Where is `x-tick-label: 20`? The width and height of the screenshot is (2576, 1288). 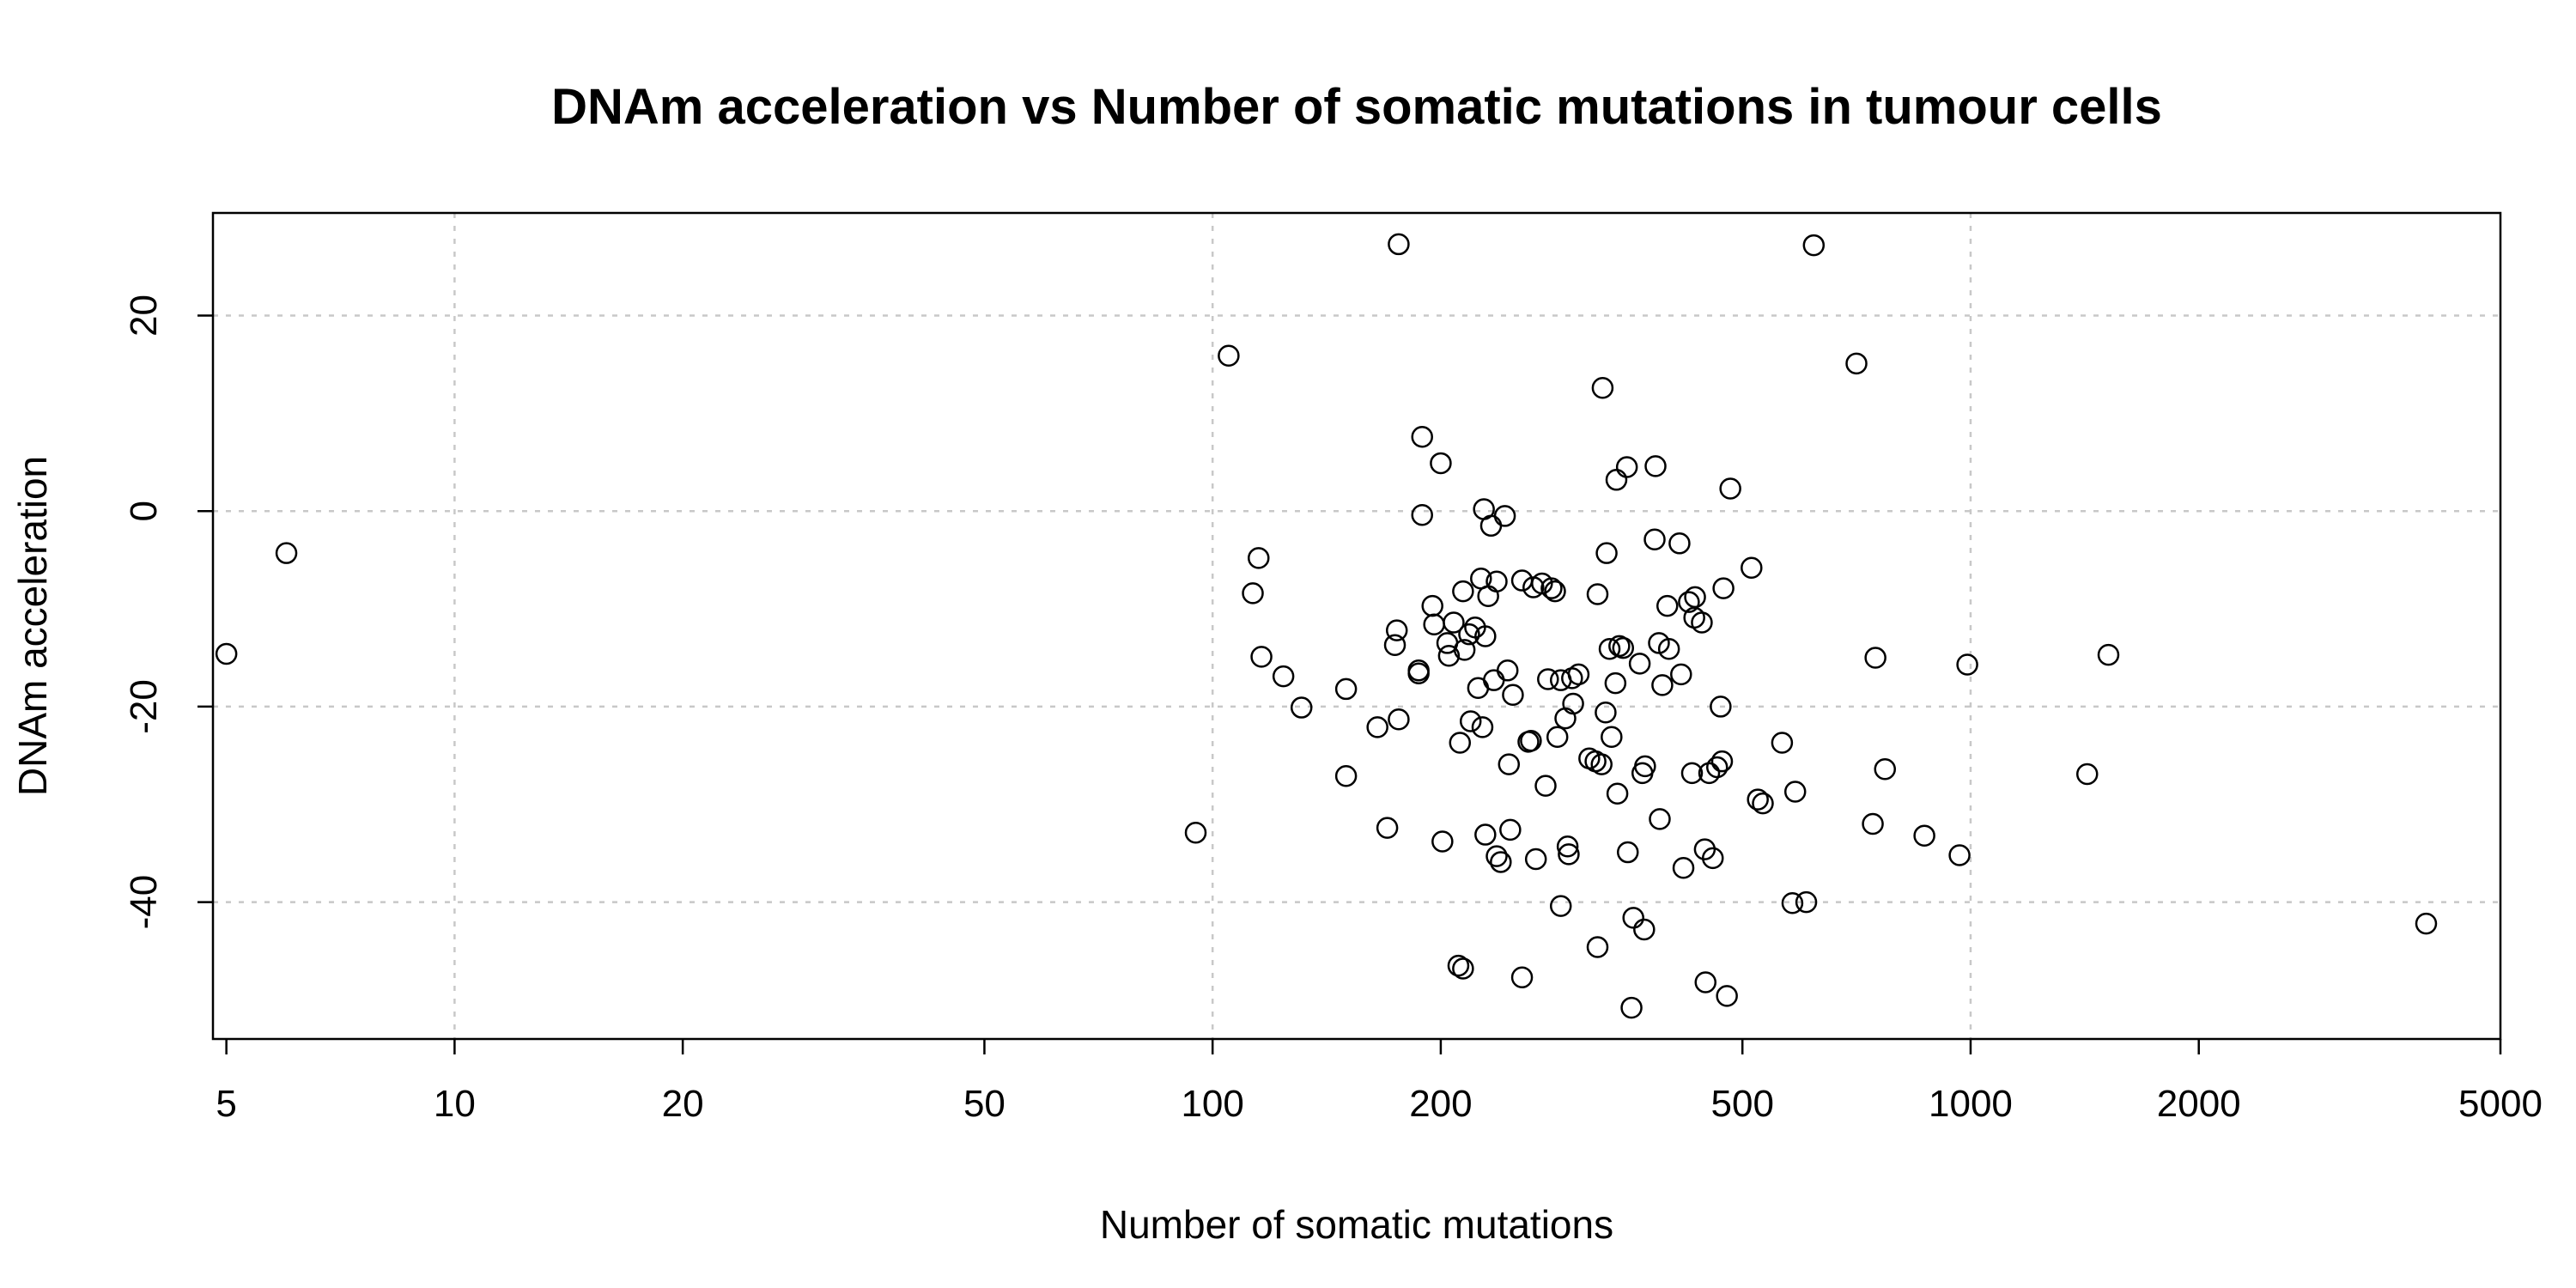 x-tick-label: 20 is located at coordinates (683, 1104).